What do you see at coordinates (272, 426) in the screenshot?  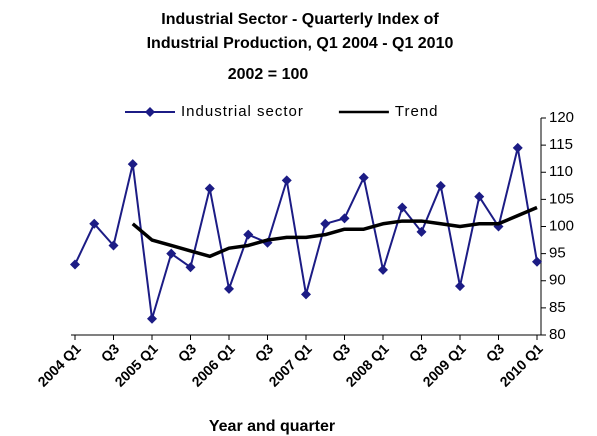 I see `x-axis-label: Year and quarter` at bounding box center [272, 426].